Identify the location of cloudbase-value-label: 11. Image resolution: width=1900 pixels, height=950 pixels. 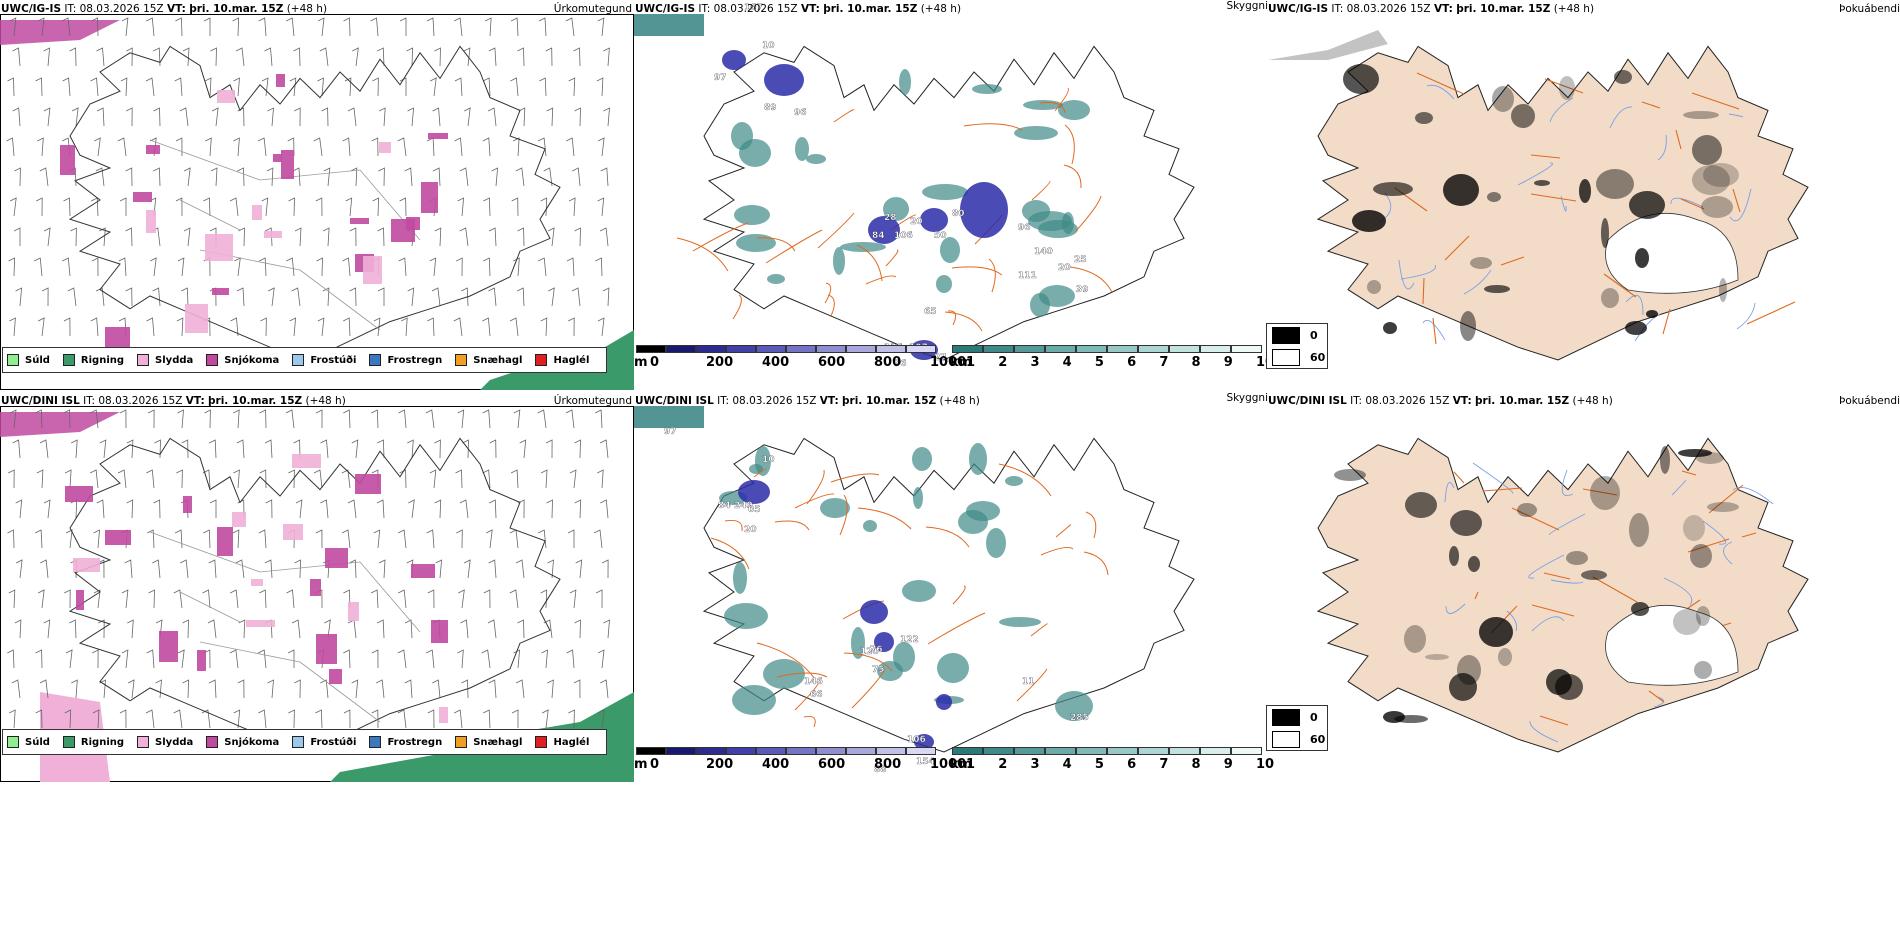
(1028, 682).